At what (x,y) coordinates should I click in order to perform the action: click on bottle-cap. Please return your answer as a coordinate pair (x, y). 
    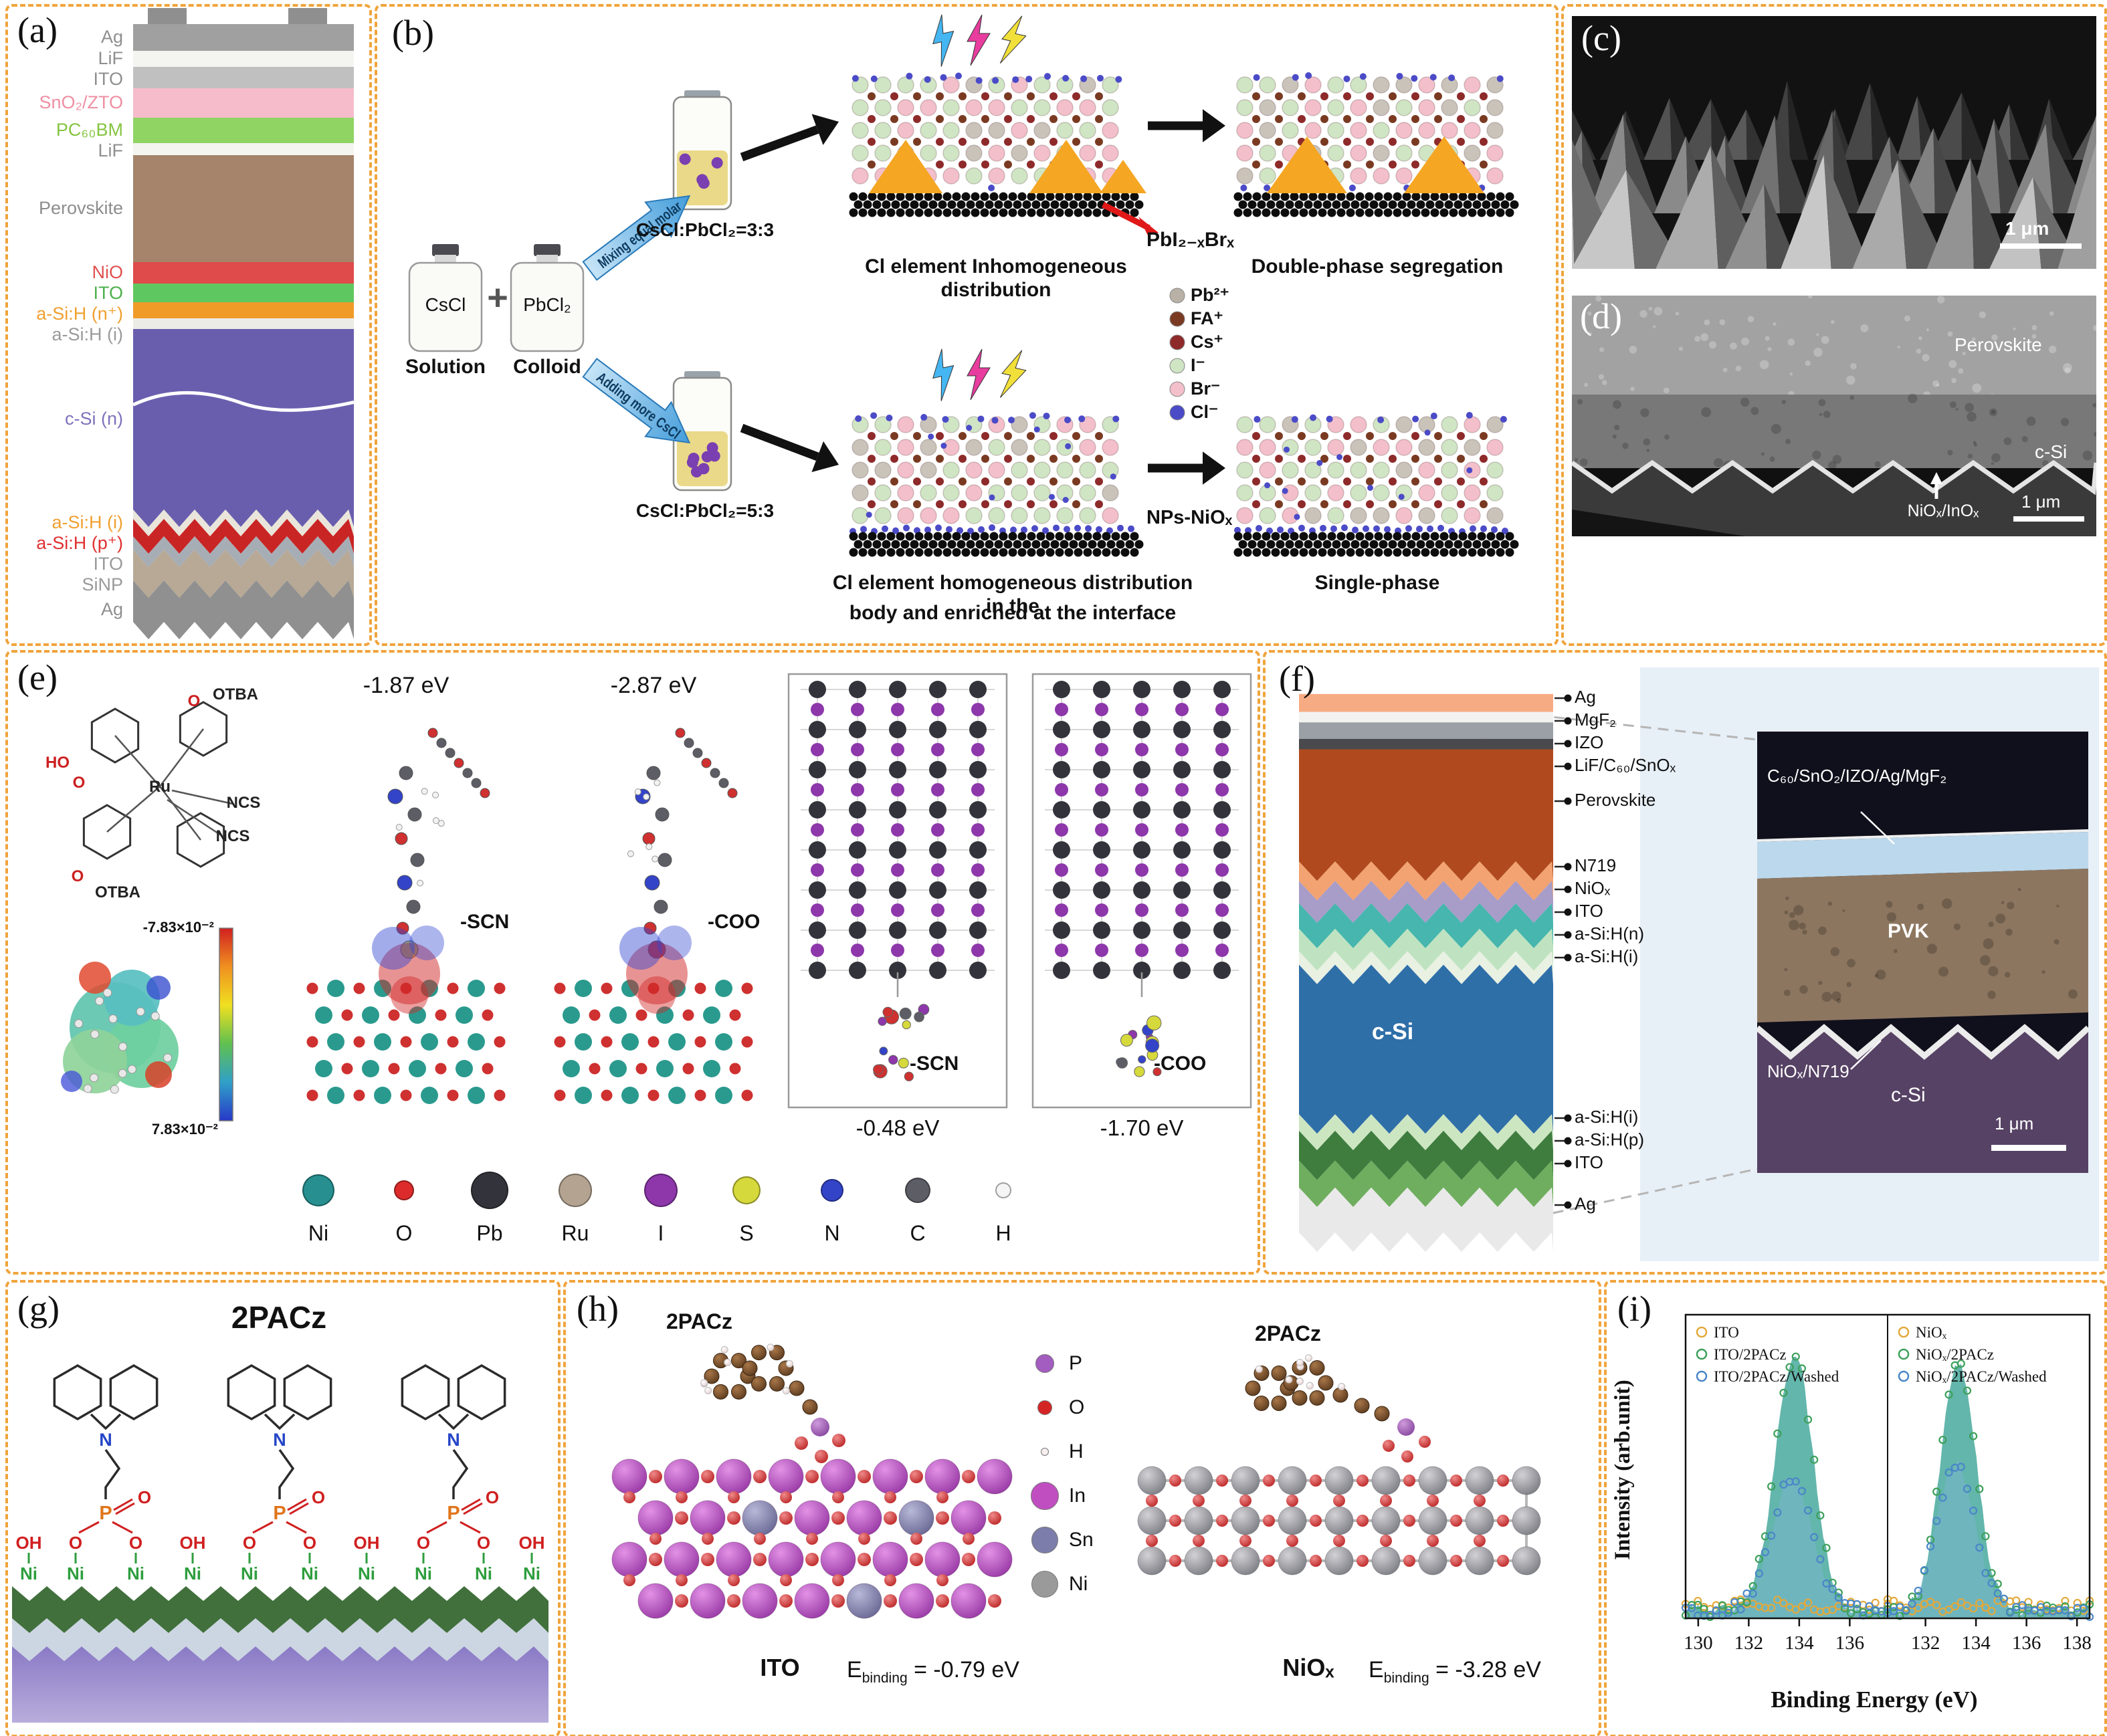
    Looking at the image, I should click on (547, 250).